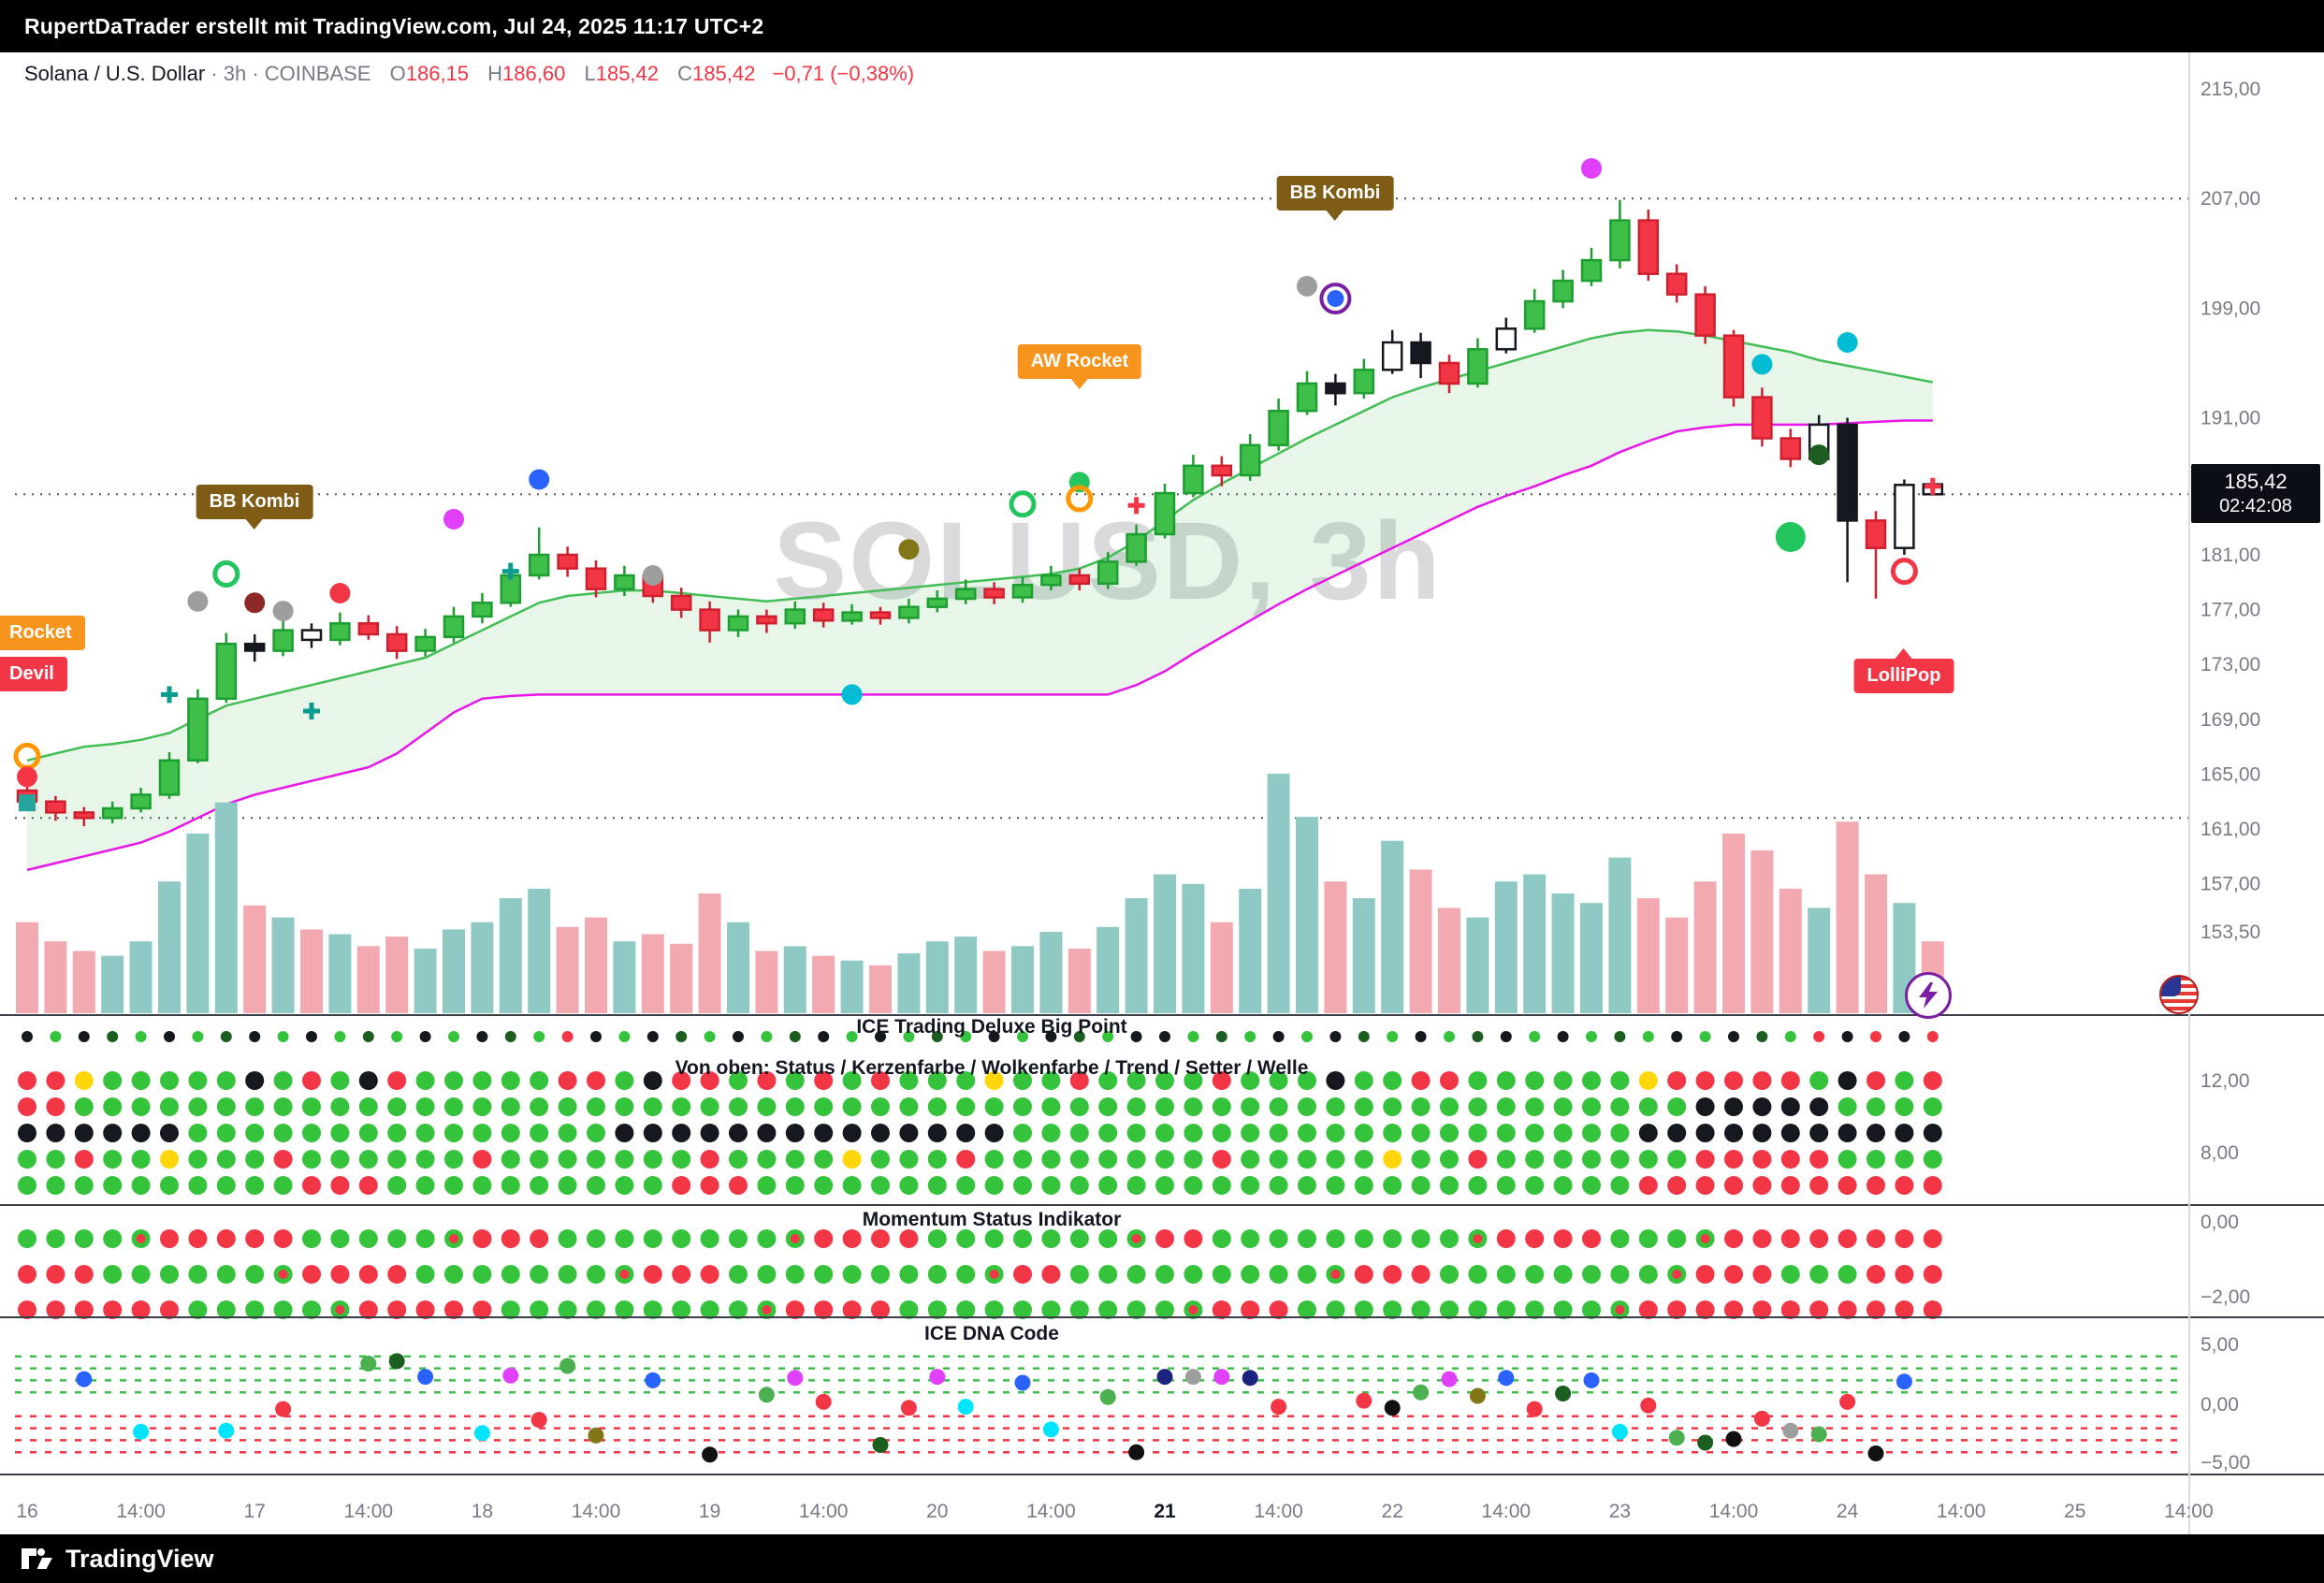  Describe the element at coordinates (2230, 720) in the screenshot. I see `price-axis-label: 169,00` at that location.